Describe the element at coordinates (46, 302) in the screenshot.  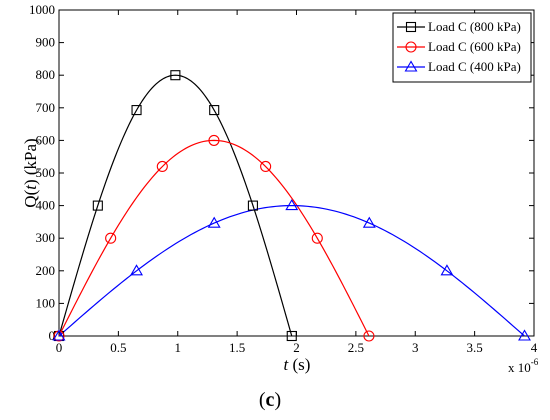
I see `y-tick-label: 100` at that location.